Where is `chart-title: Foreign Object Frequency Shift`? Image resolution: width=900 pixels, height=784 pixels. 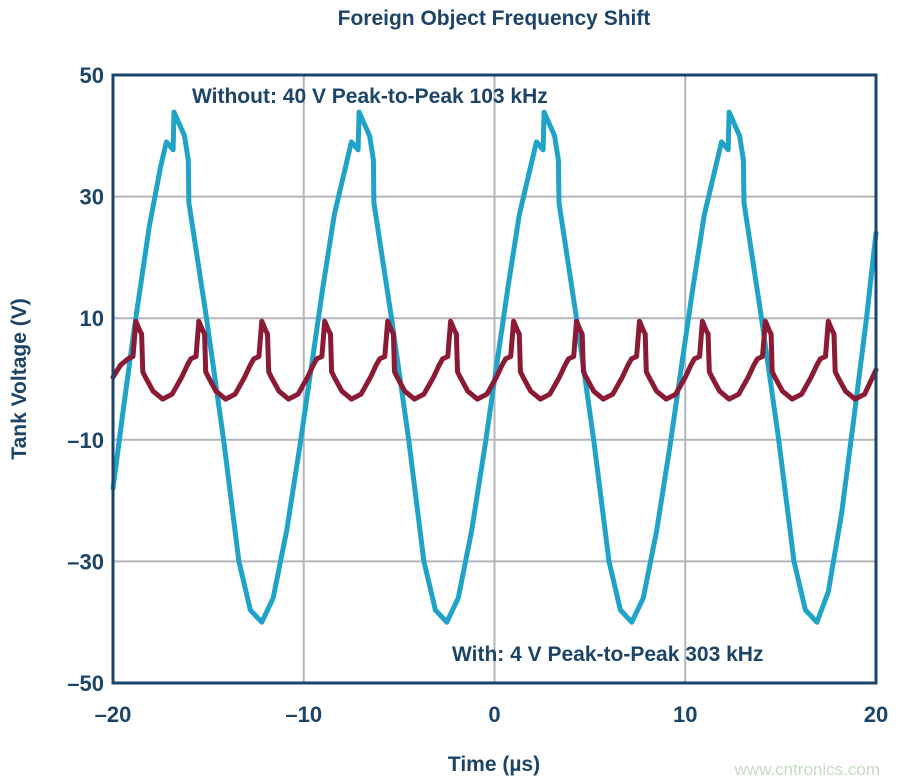
chart-title: Foreign Object Frequency Shift is located at coordinates (494, 18).